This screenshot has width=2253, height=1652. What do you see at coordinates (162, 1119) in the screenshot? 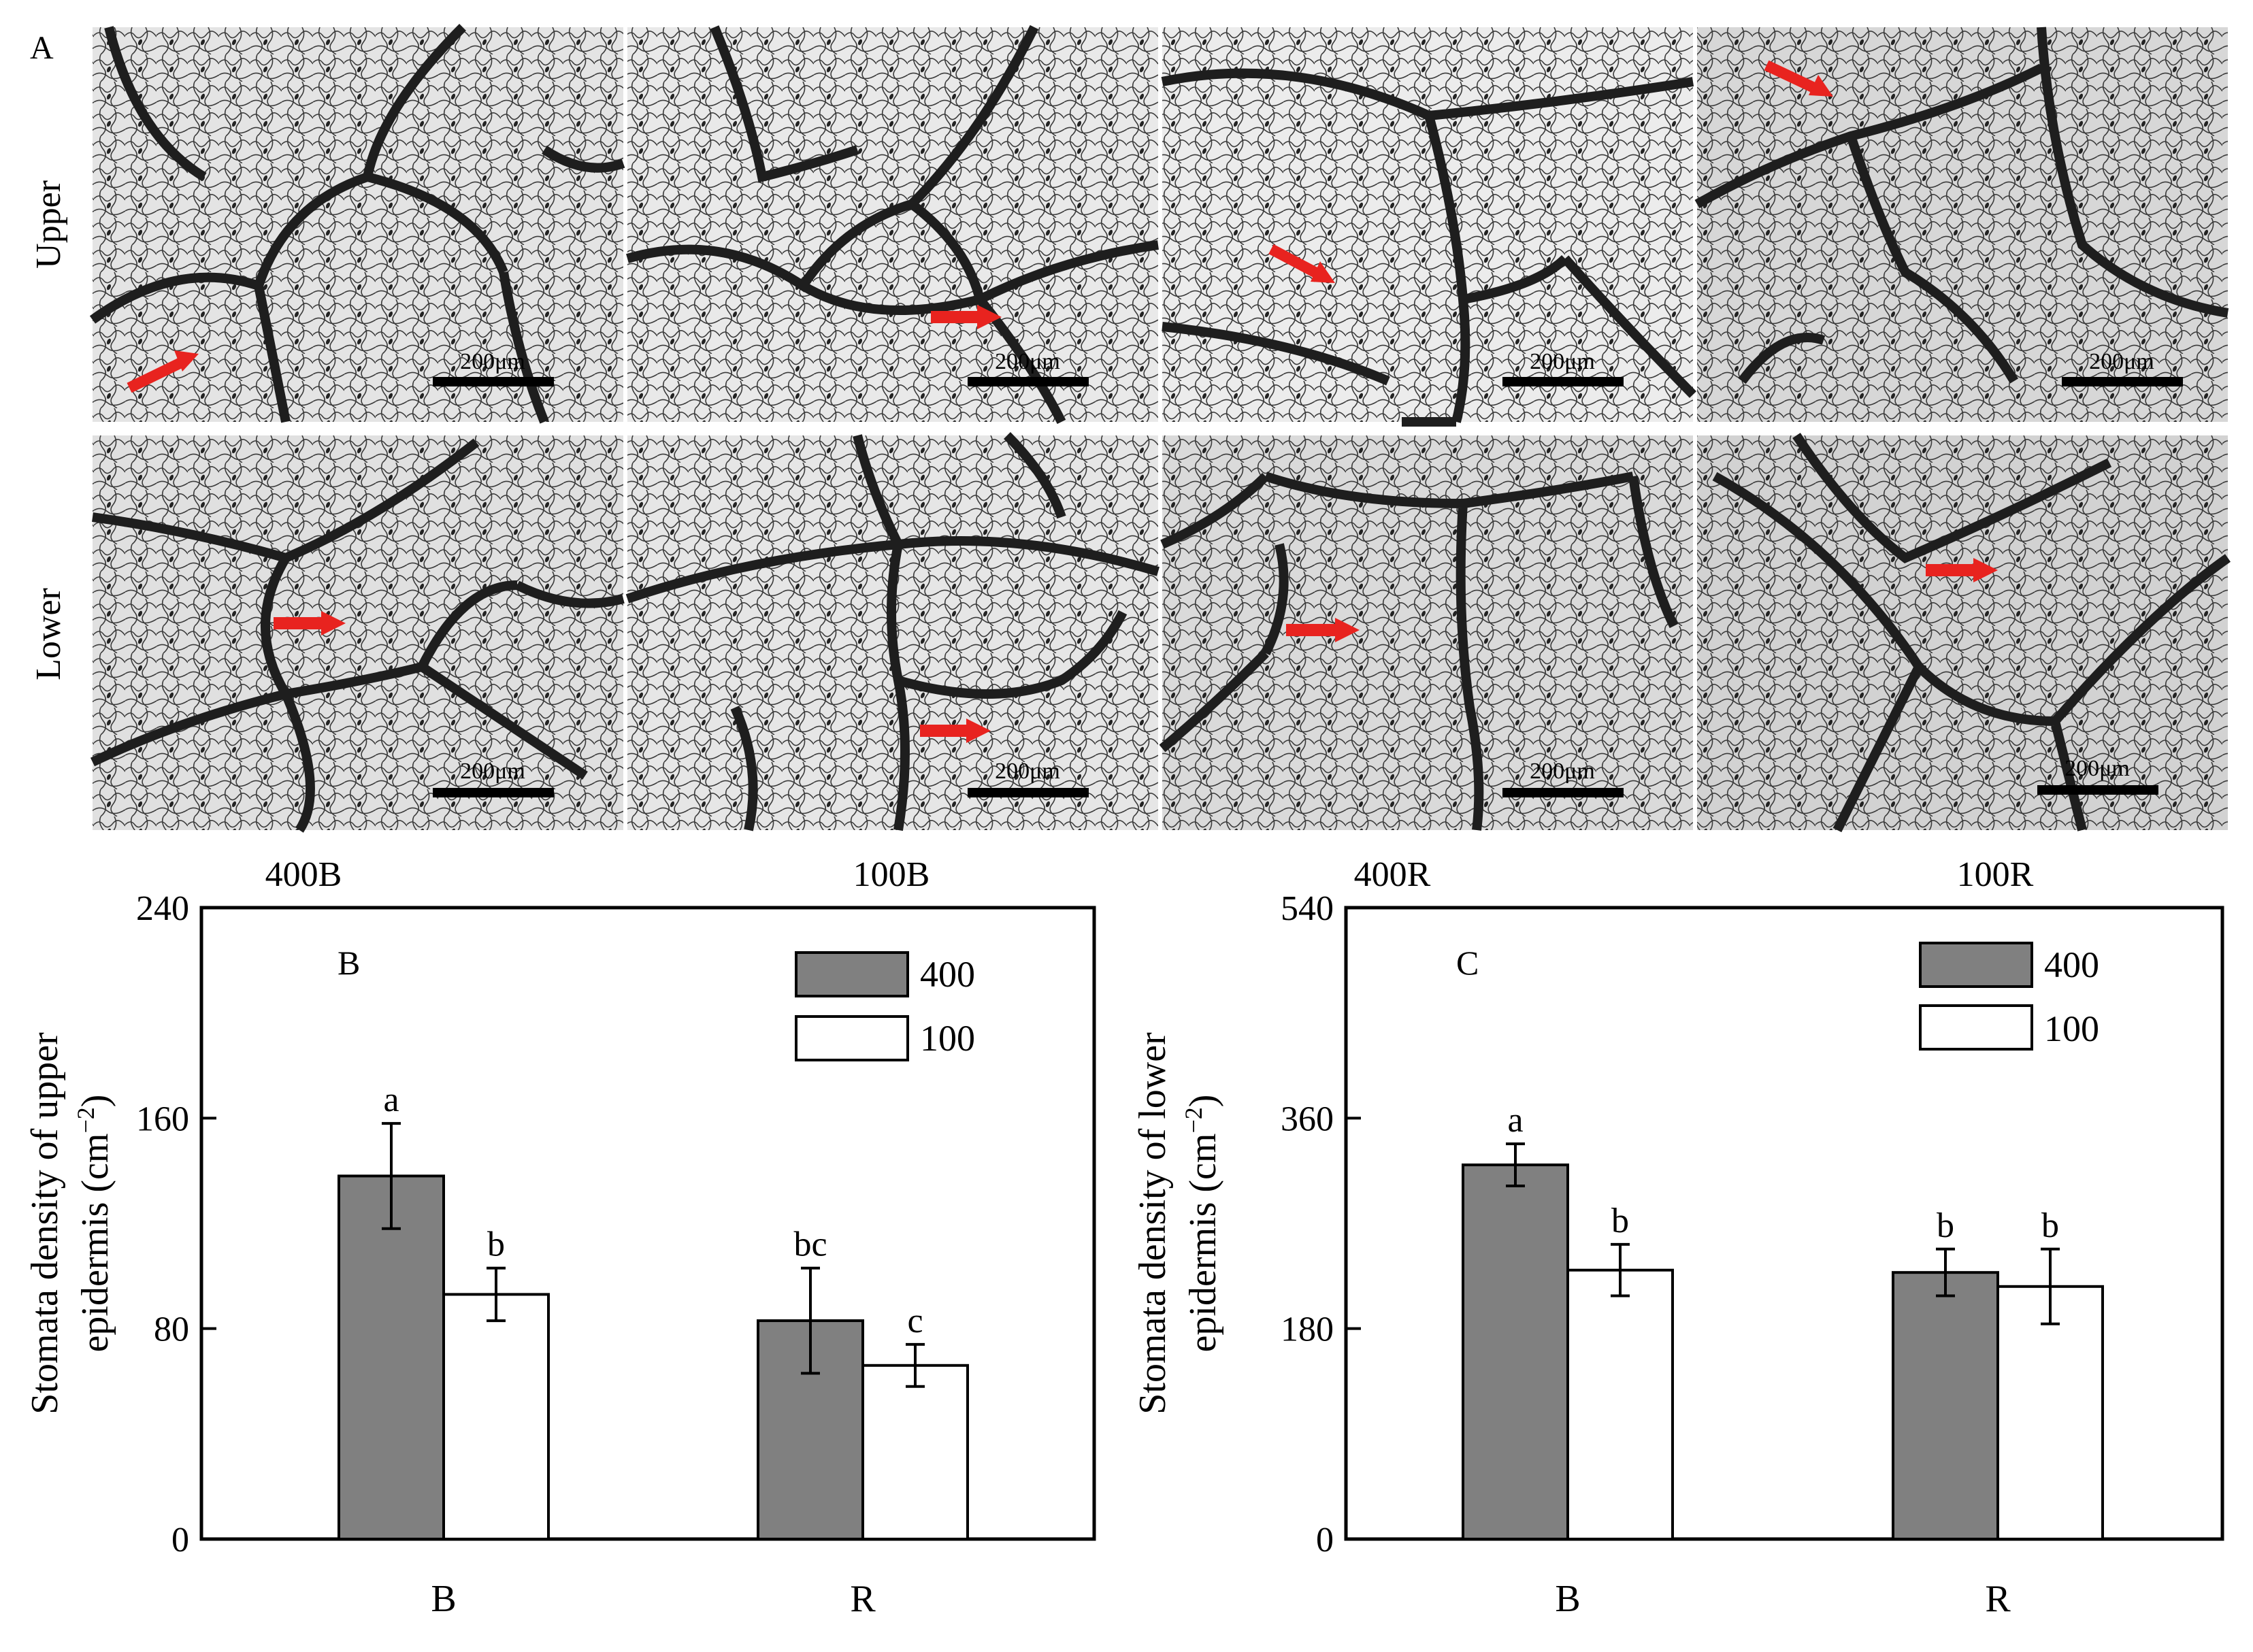
I see `y-tick-label: 160` at bounding box center [162, 1119].